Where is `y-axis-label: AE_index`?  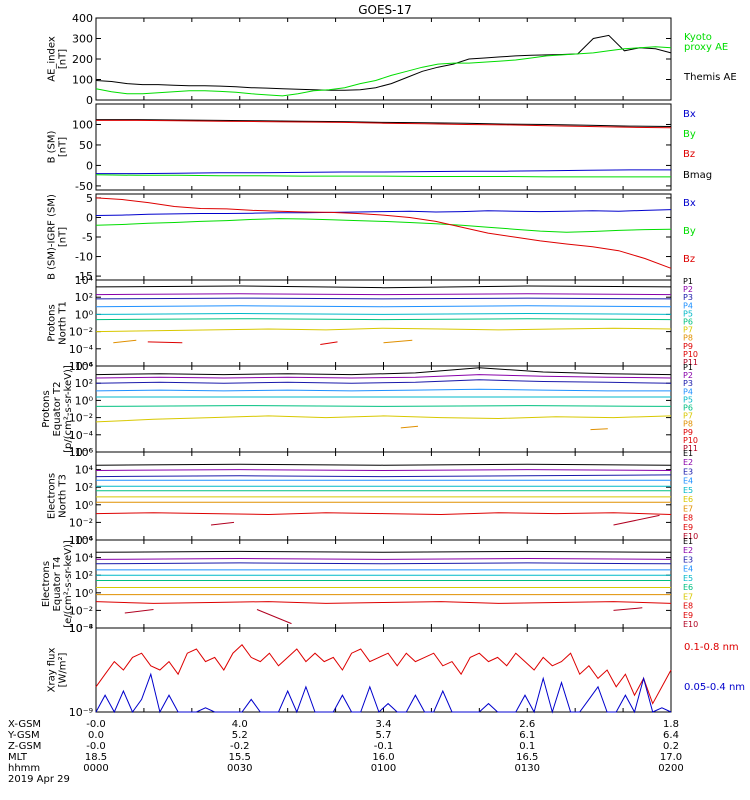
y-axis-label: AE_index is located at coordinates (52, 59).